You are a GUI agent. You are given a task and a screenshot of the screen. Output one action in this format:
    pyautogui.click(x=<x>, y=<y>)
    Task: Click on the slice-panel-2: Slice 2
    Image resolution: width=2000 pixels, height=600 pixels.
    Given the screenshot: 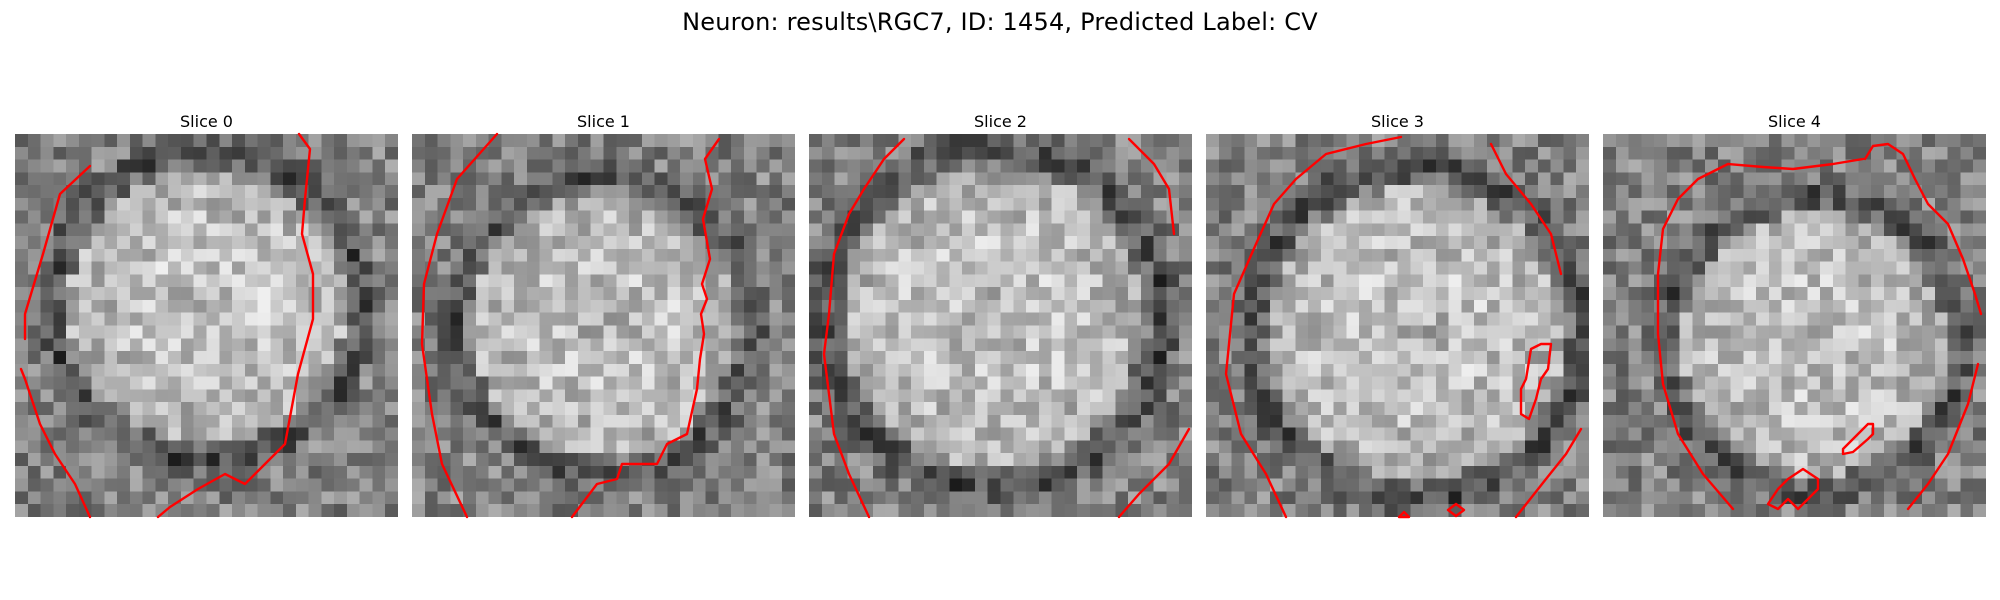 What is the action you would take?
    pyautogui.click(x=1000, y=314)
    